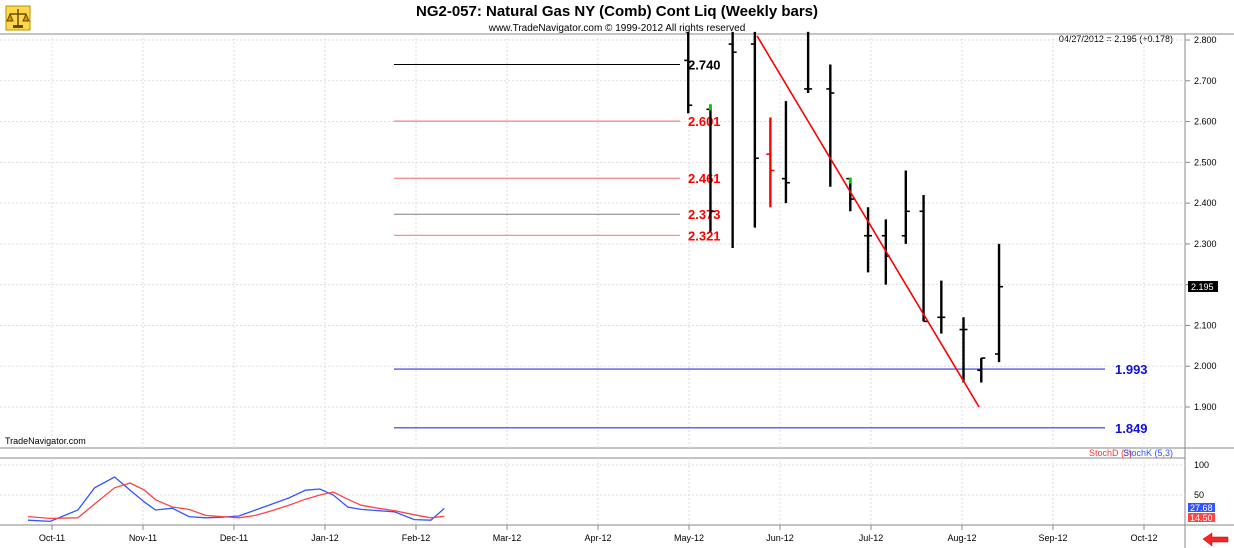 This screenshot has height=548, width=1234. I want to click on y-tick-label: 2.800, so click(1205, 40).